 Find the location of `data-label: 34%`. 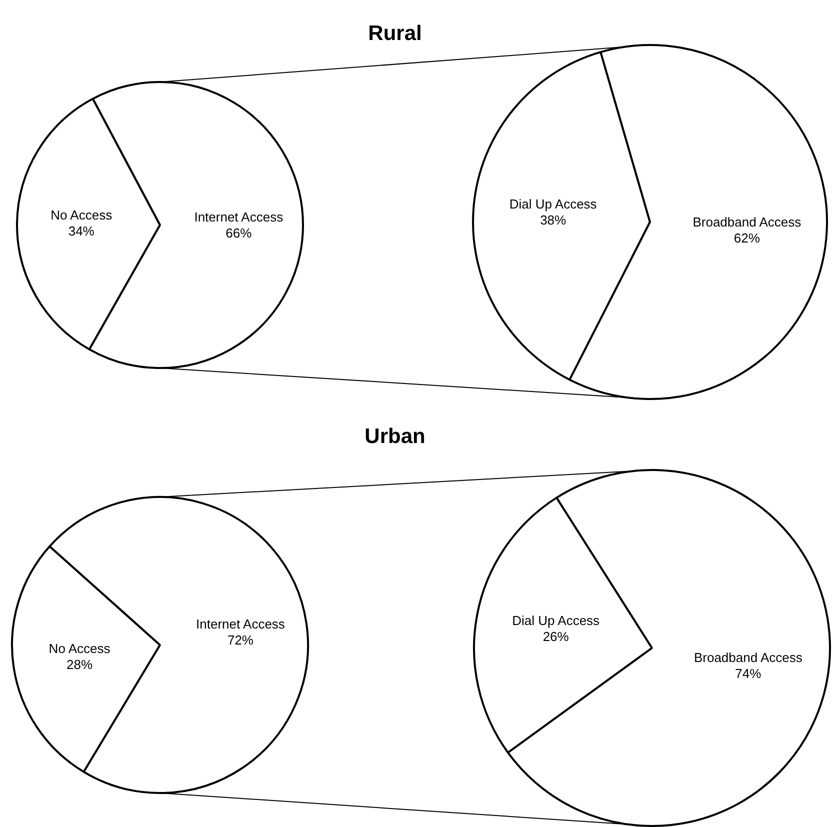

data-label: 34% is located at coordinates (81, 230).